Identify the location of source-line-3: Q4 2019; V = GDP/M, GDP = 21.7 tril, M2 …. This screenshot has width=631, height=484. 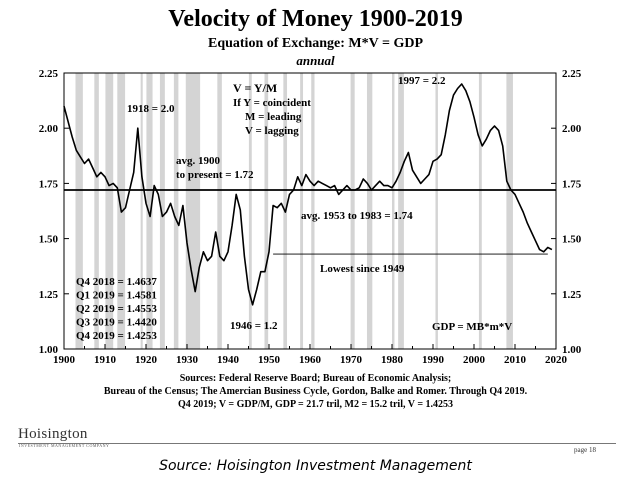
(315, 404).